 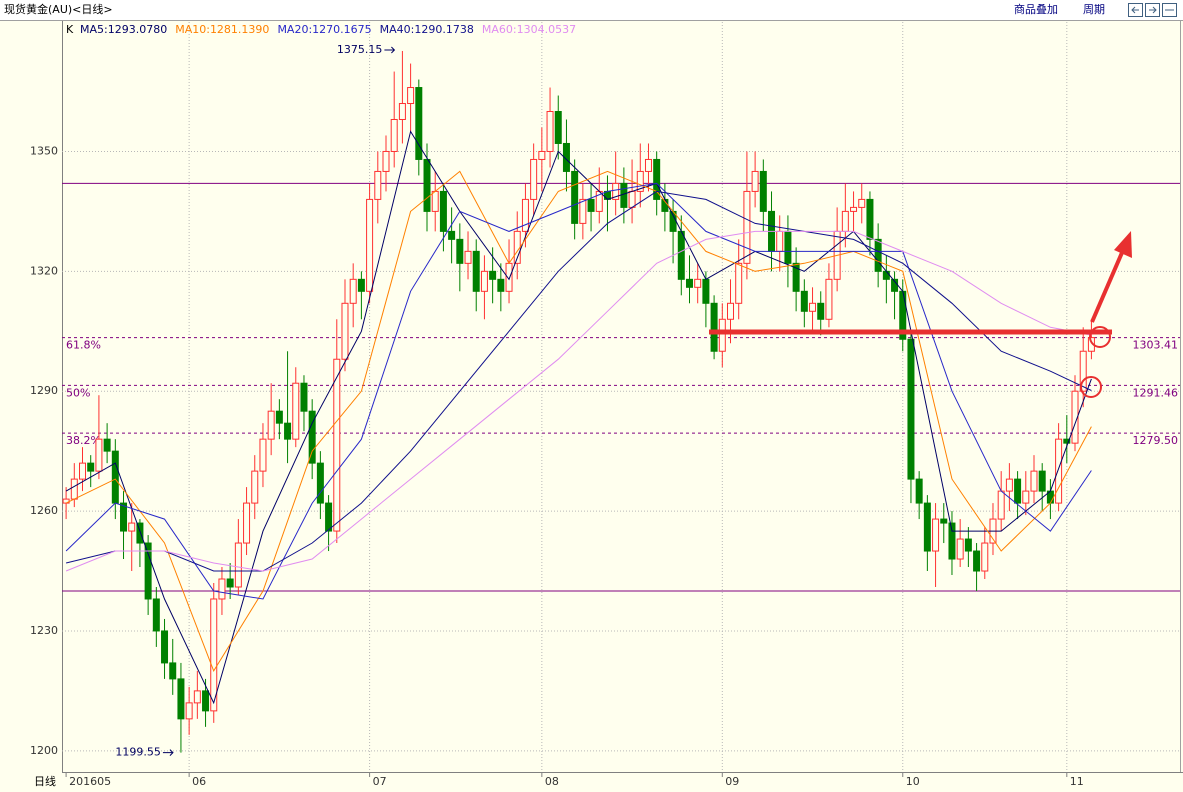 What do you see at coordinates (44, 750) in the screenshot?
I see `y-tick-label: 1200` at bounding box center [44, 750].